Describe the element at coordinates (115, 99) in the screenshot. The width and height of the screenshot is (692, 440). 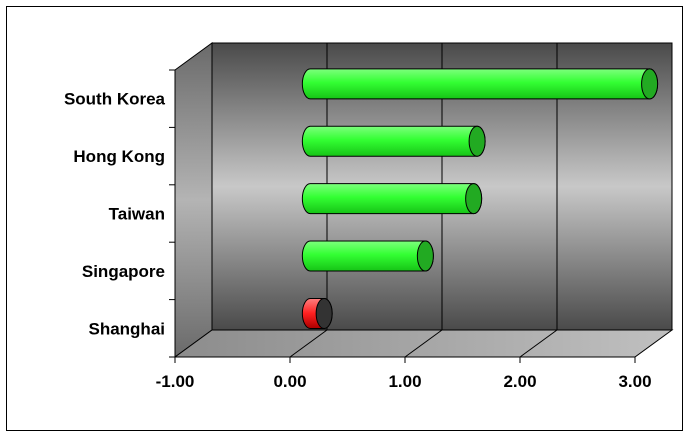
I see `y-category-label: South Korea` at that location.